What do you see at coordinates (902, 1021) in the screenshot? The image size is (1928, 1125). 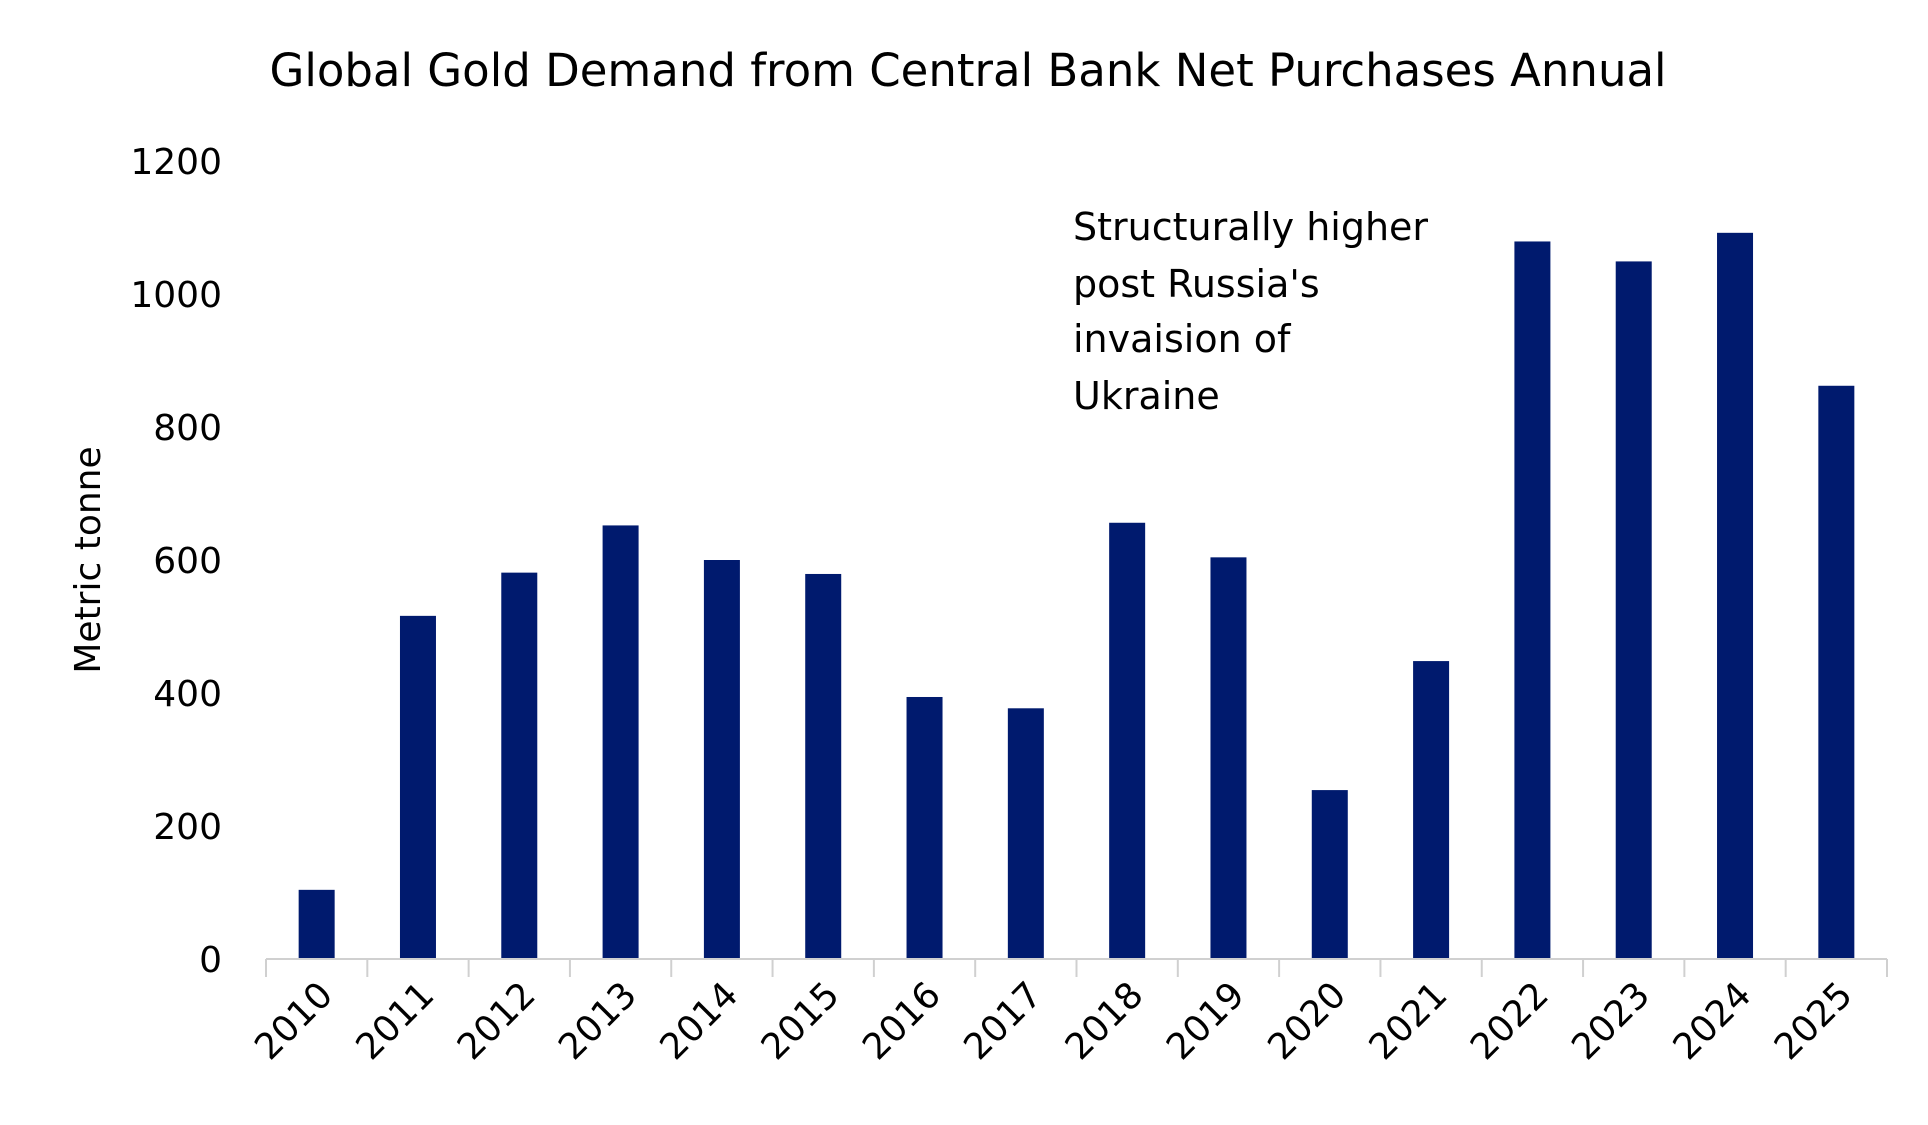 I see `x-tick-label: 2016` at bounding box center [902, 1021].